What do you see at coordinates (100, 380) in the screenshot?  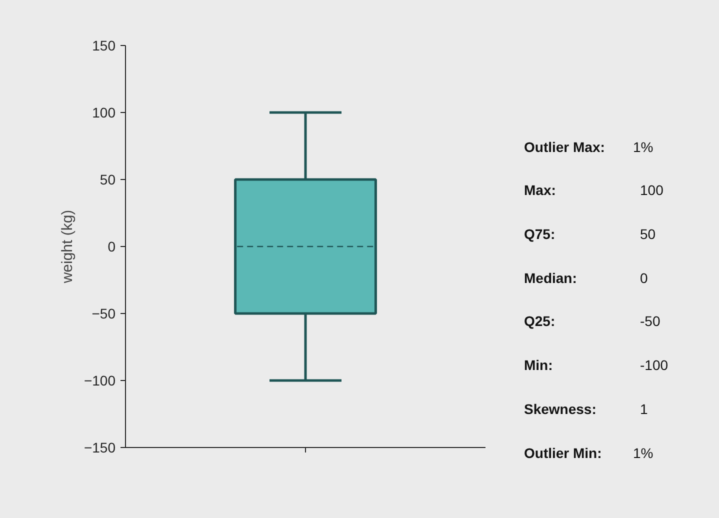 I see `y-tick-label: −100` at bounding box center [100, 380].